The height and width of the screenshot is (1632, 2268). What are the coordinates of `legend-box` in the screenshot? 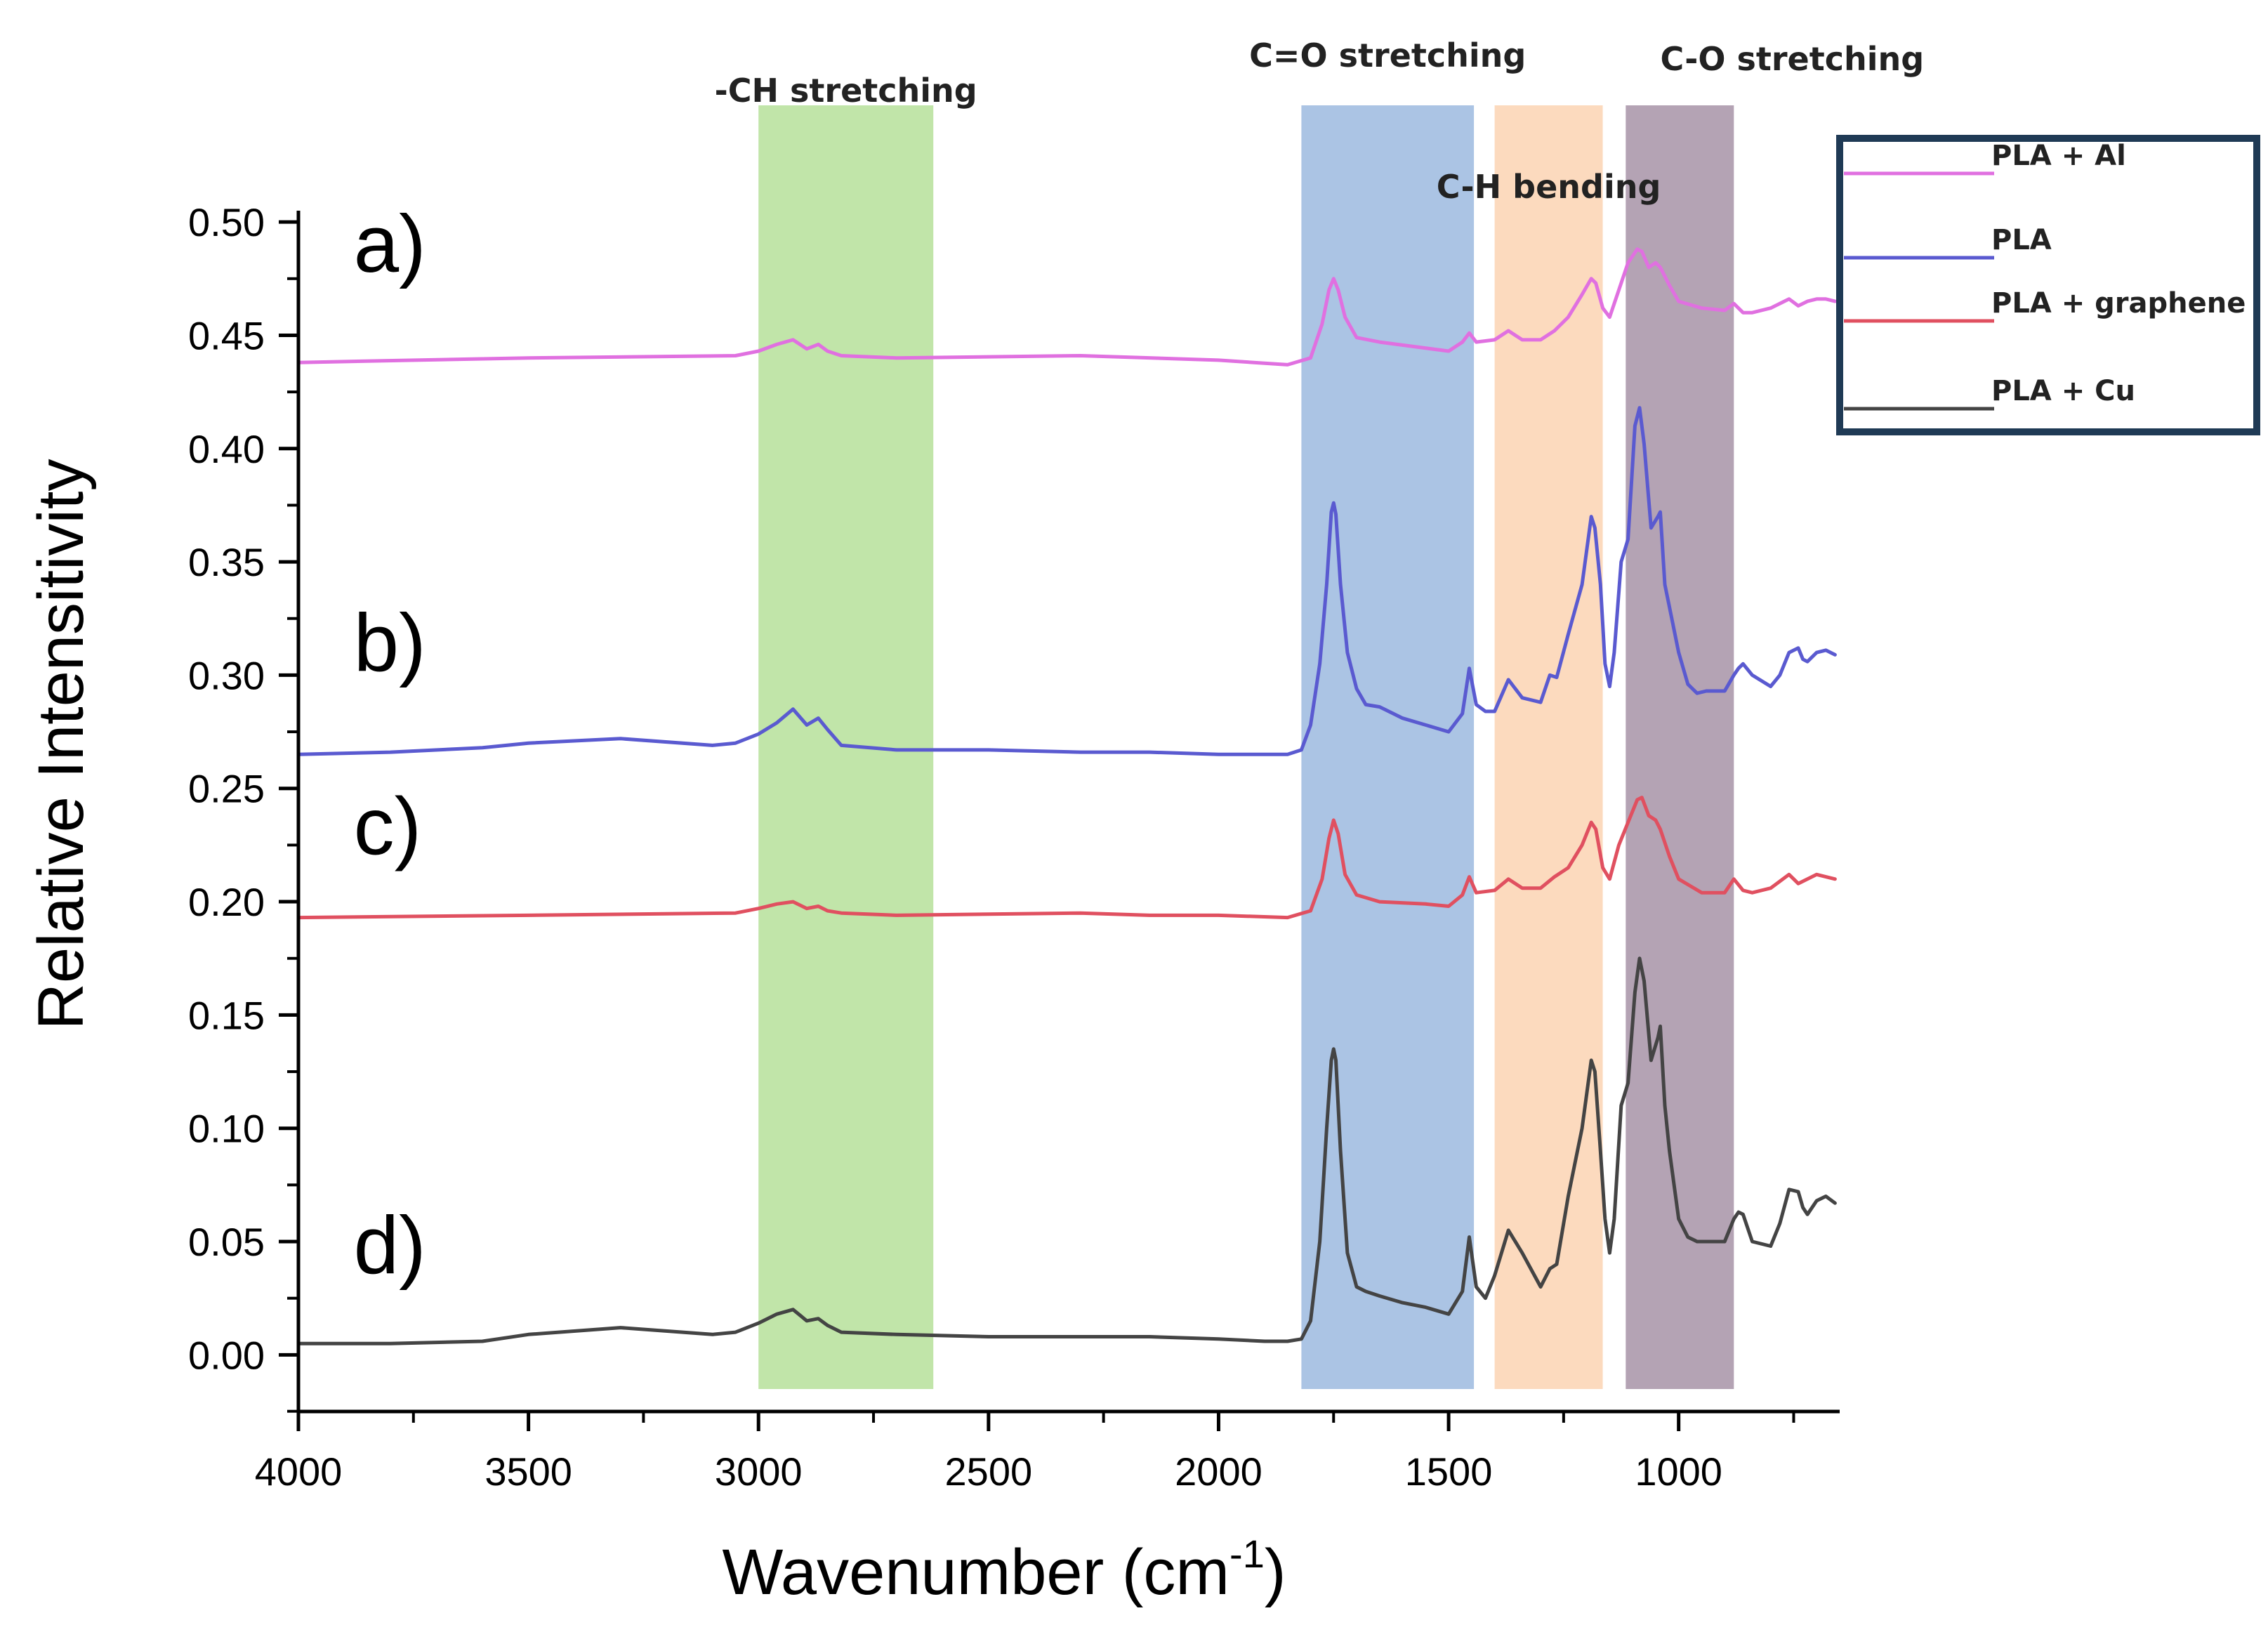 It's located at (2048, 285).